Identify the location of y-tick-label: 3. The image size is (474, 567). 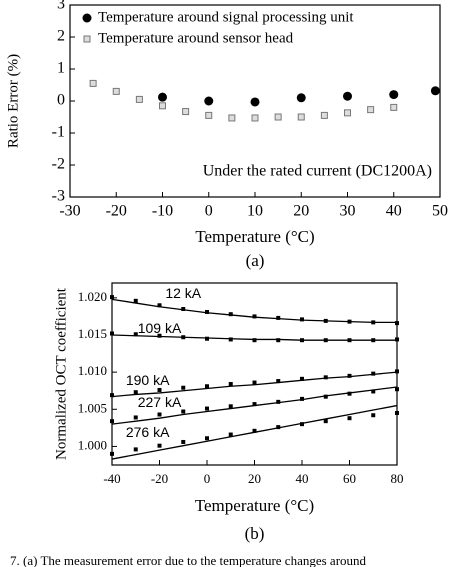
(61, 6).